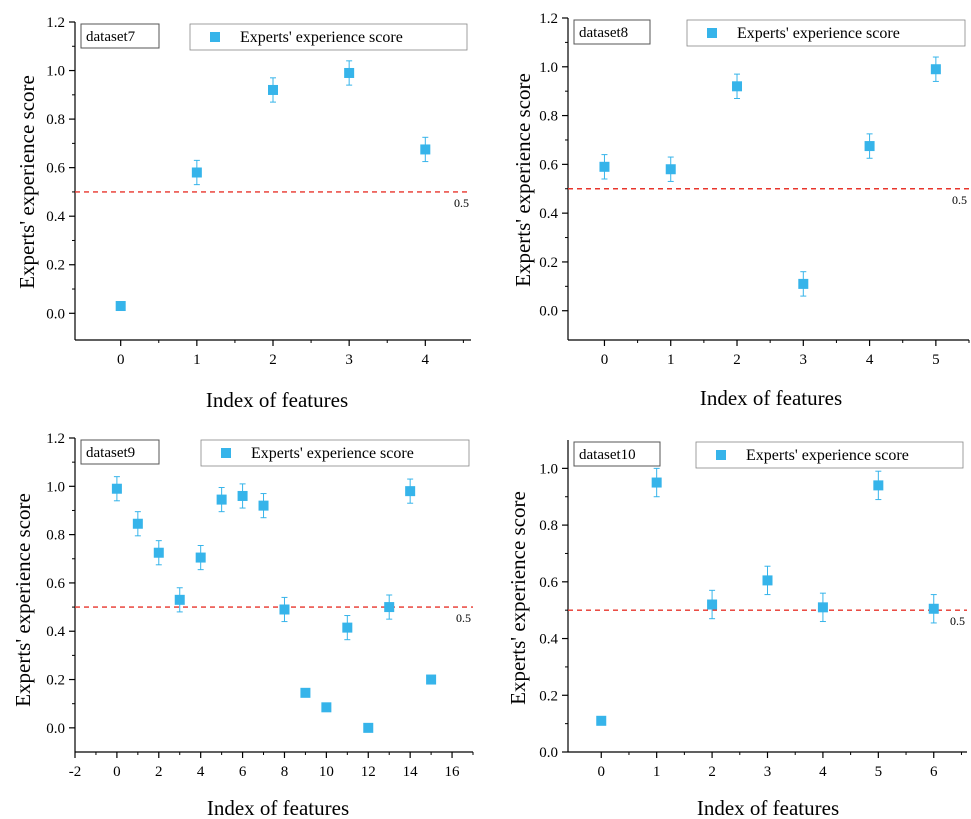 This screenshot has height=819, width=971. What do you see at coordinates (368, 772) in the screenshot?
I see `x-tick-label: 12` at bounding box center [368, 772].